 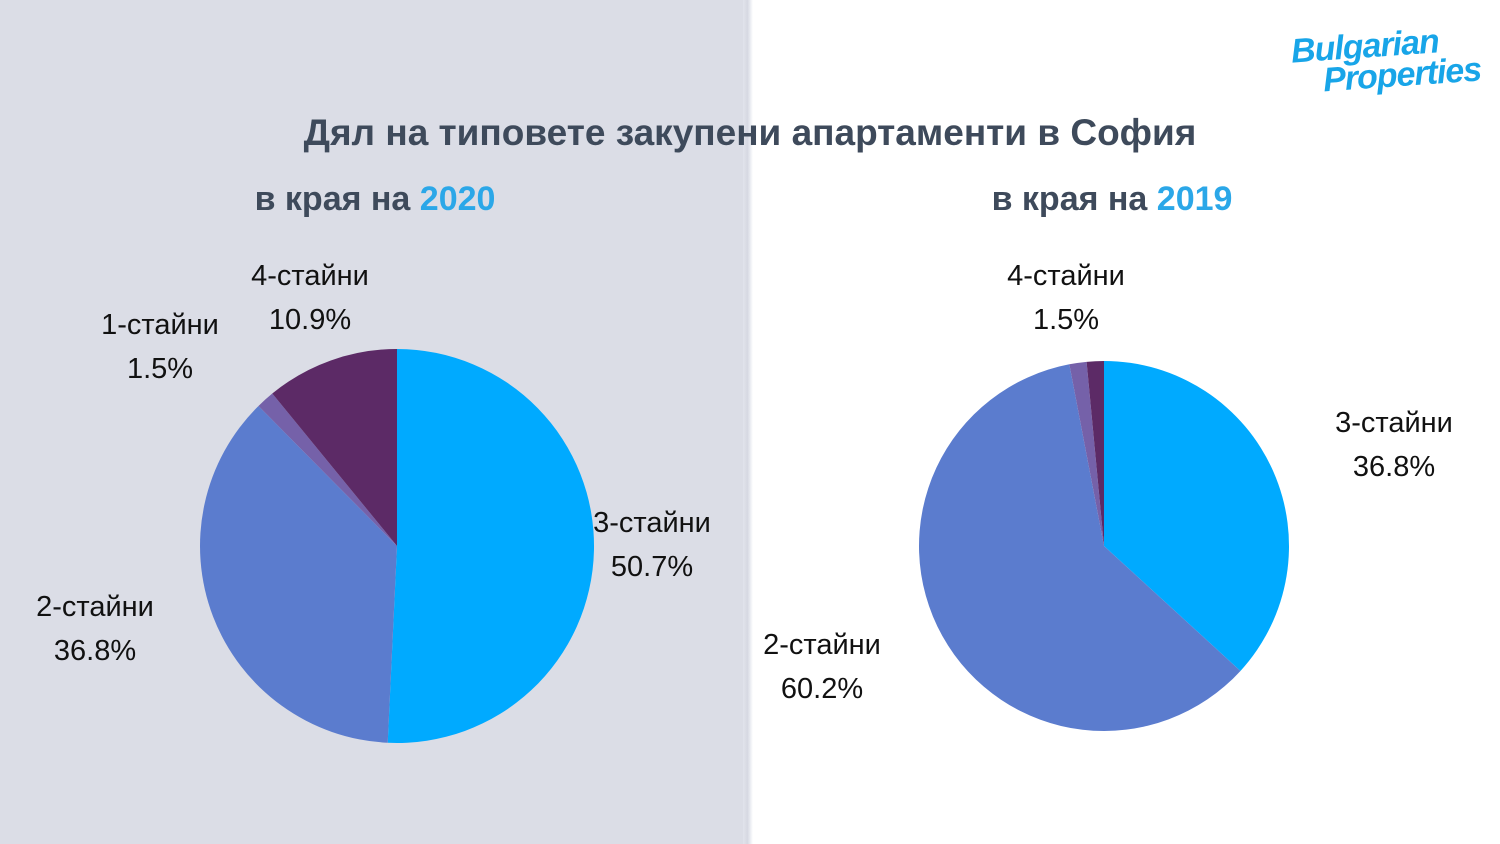 I want to click on label-2020-1-rooms: 1-стайни 1.5%, so click(x=160, y=347).